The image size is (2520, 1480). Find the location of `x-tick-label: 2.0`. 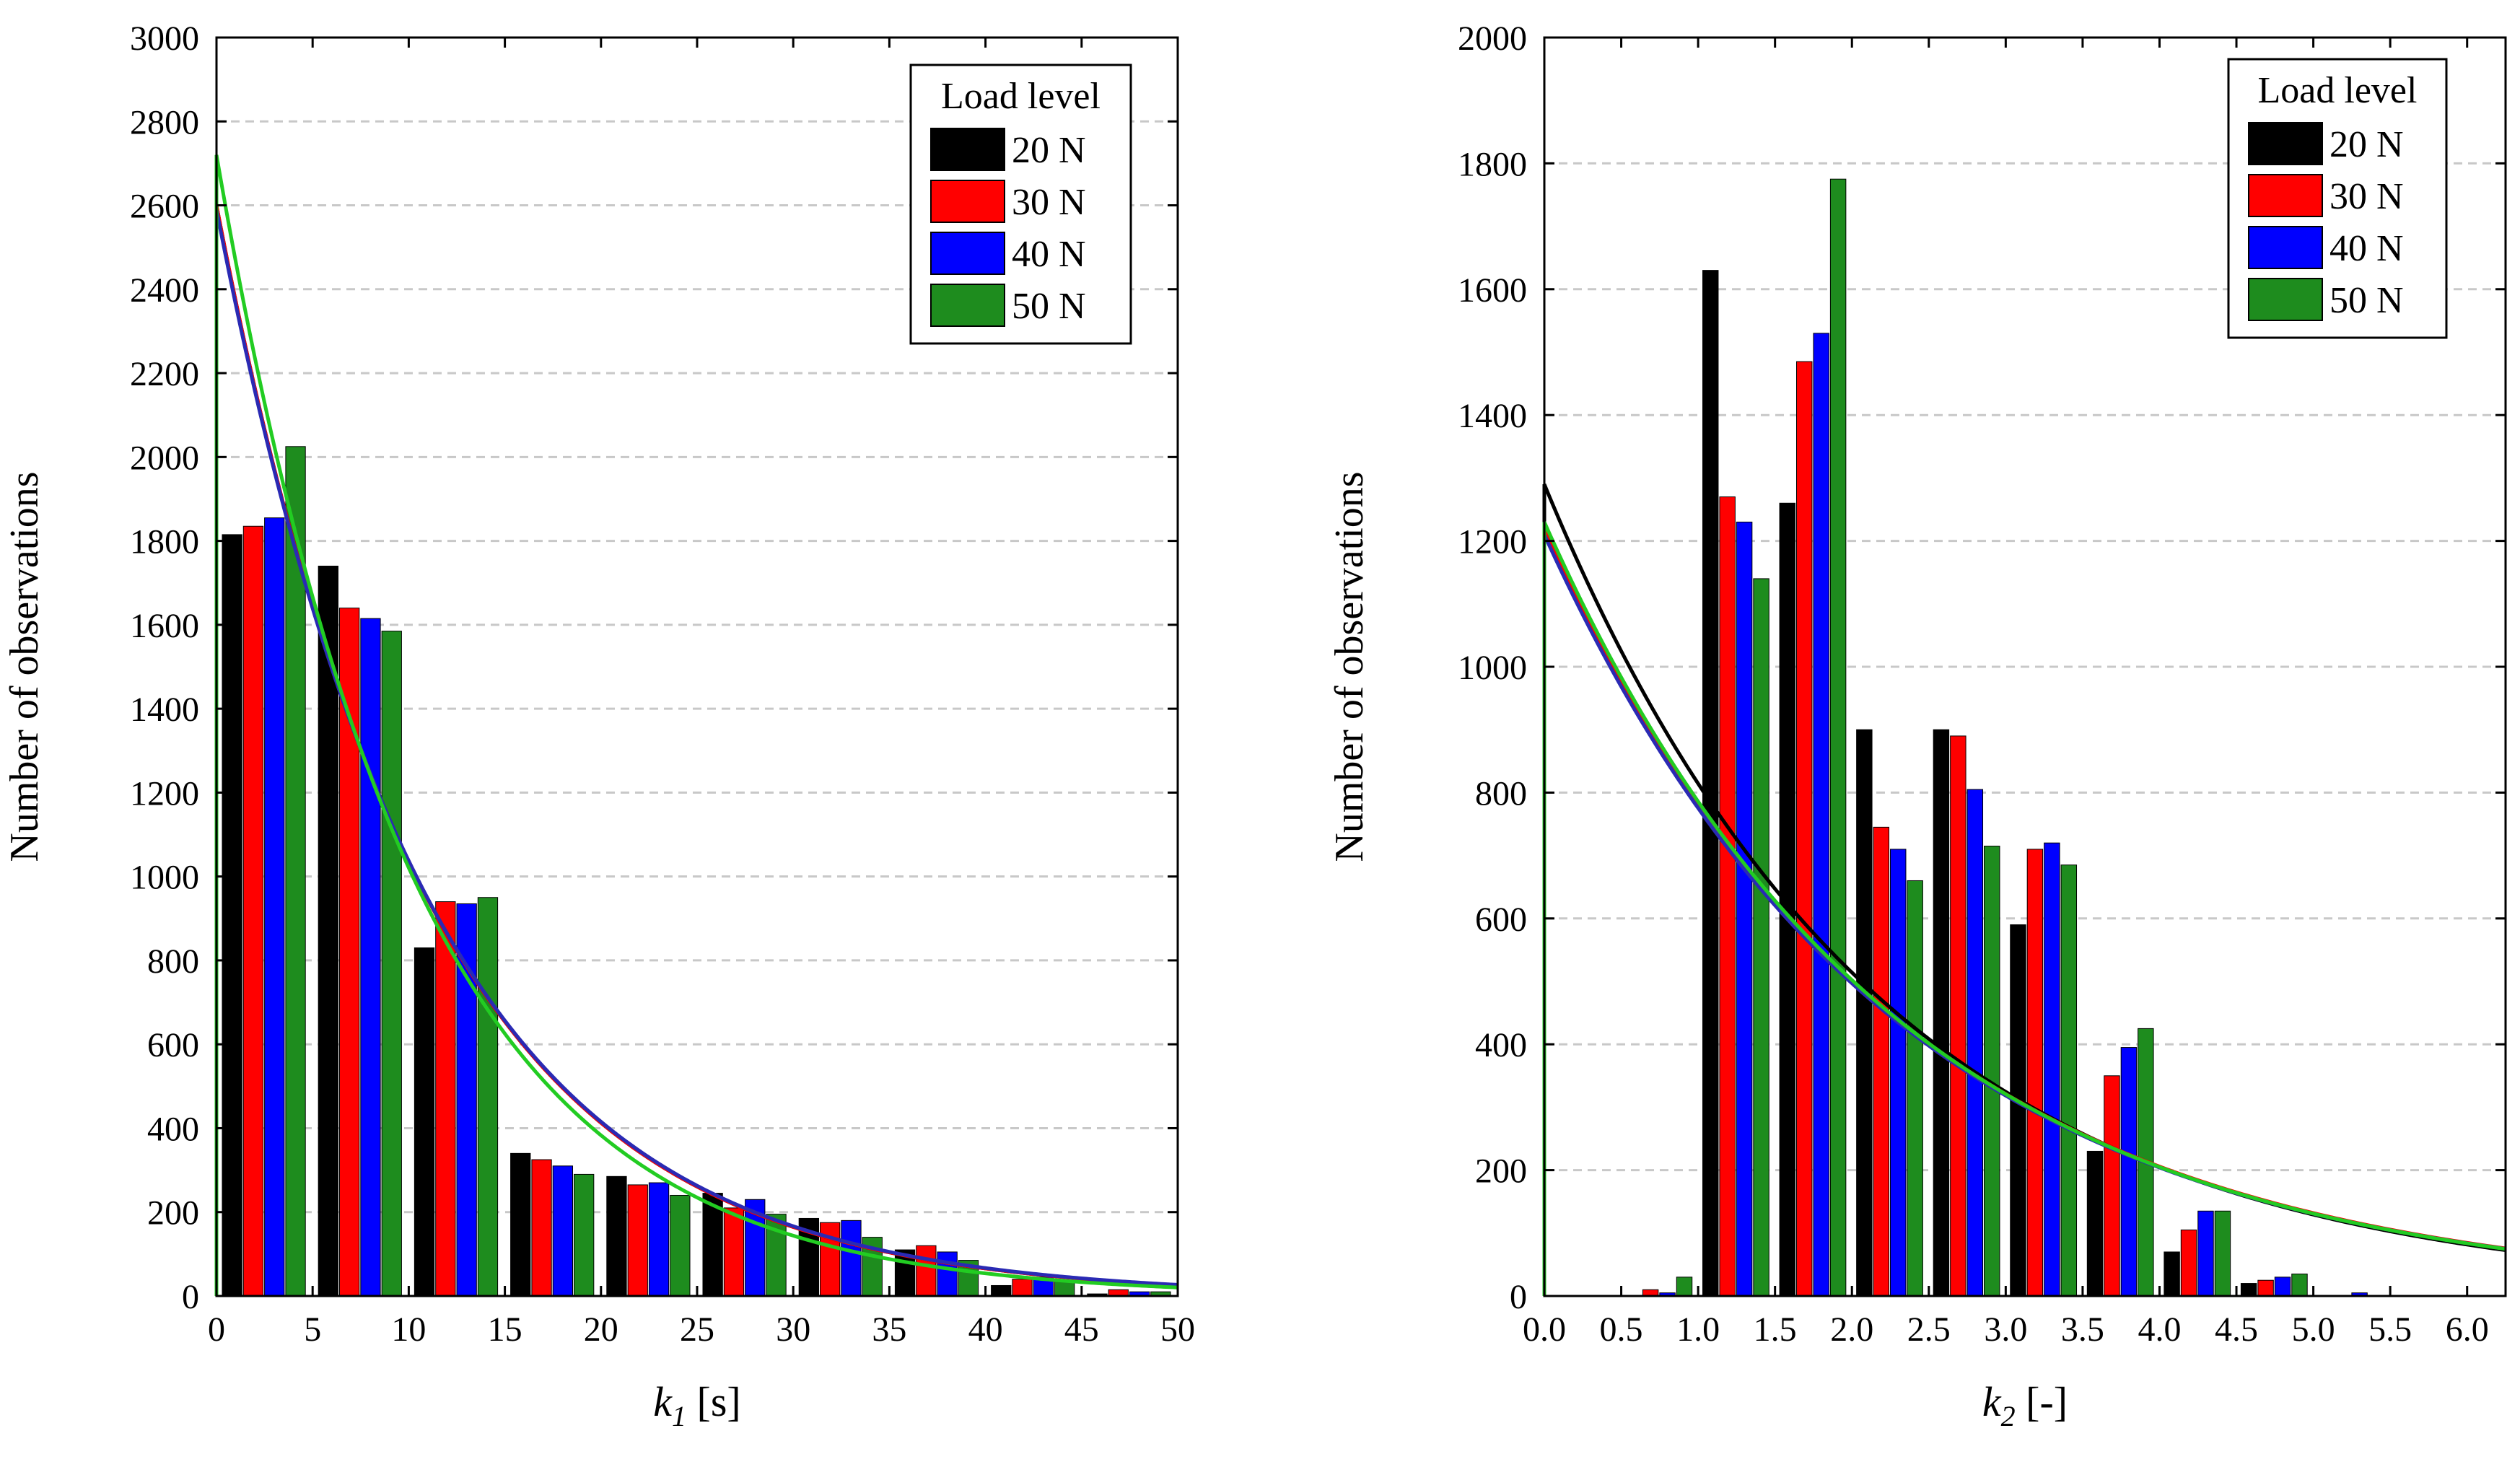

x-tick-label: 2.0 is located at coordinates (1851, 1329).